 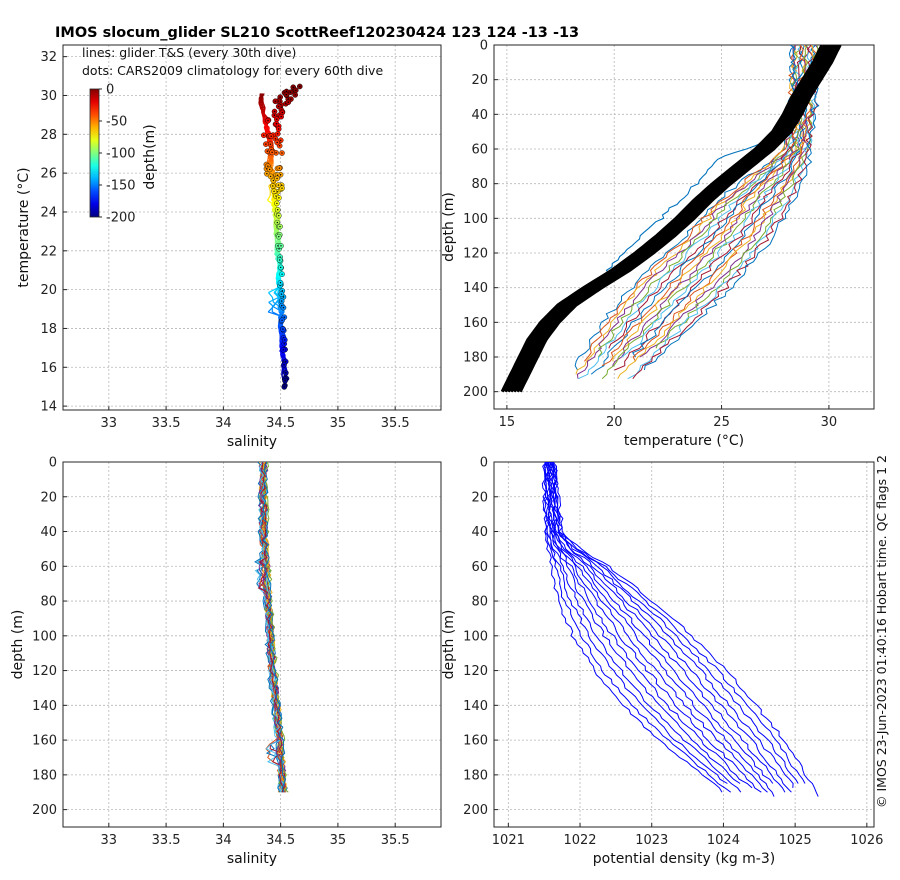 I want to click on y-tick-label: 60, so click(x=479, y=567).